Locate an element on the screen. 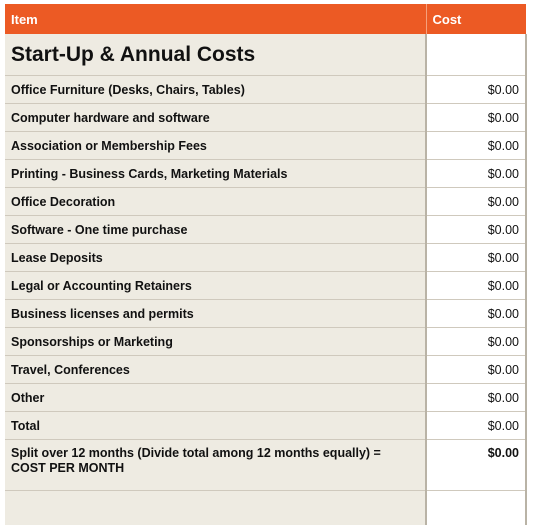  table-row: Travel, Conferences $0.00 is located at coordinates (266, 369).